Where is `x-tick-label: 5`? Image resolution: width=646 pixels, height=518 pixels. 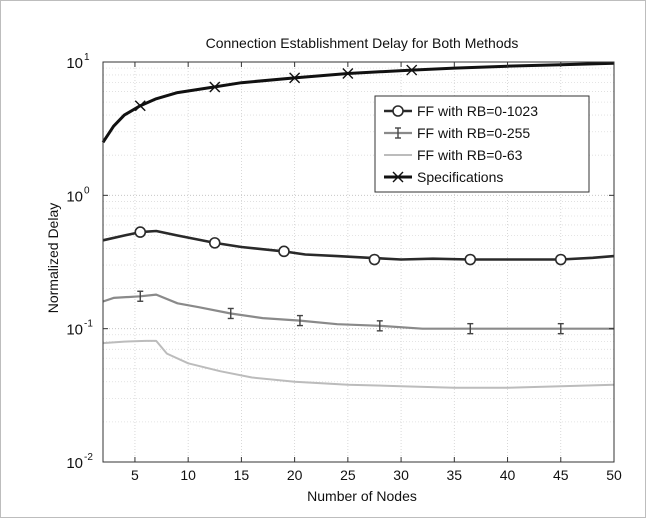 x-tick-label: 5 is located at coordinates (135, 475).